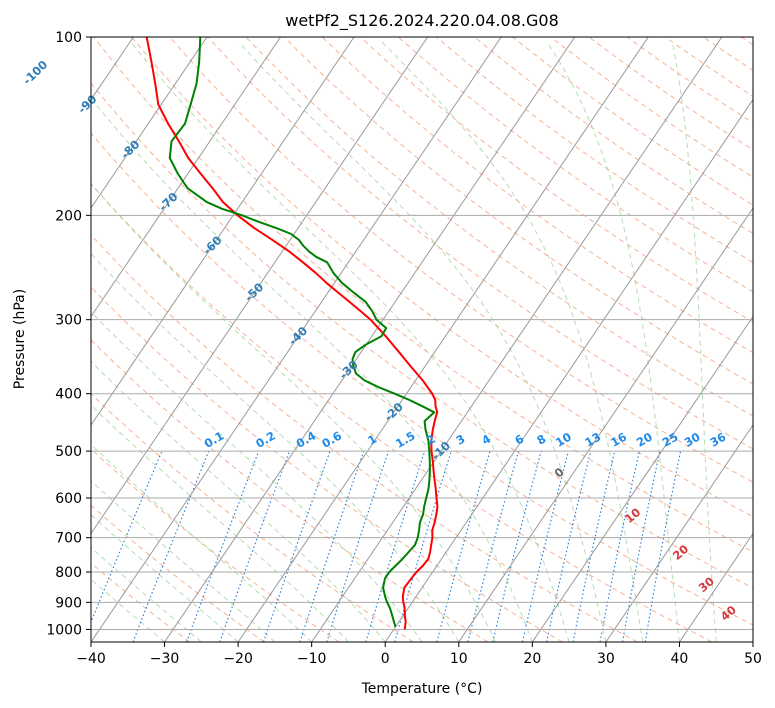 Image resolution: width=775 pixels, height=708 pixels. Describe the element at coordinates (717, 440) in the screenshot. I see `mixing-ratio-label: 36` at that location.